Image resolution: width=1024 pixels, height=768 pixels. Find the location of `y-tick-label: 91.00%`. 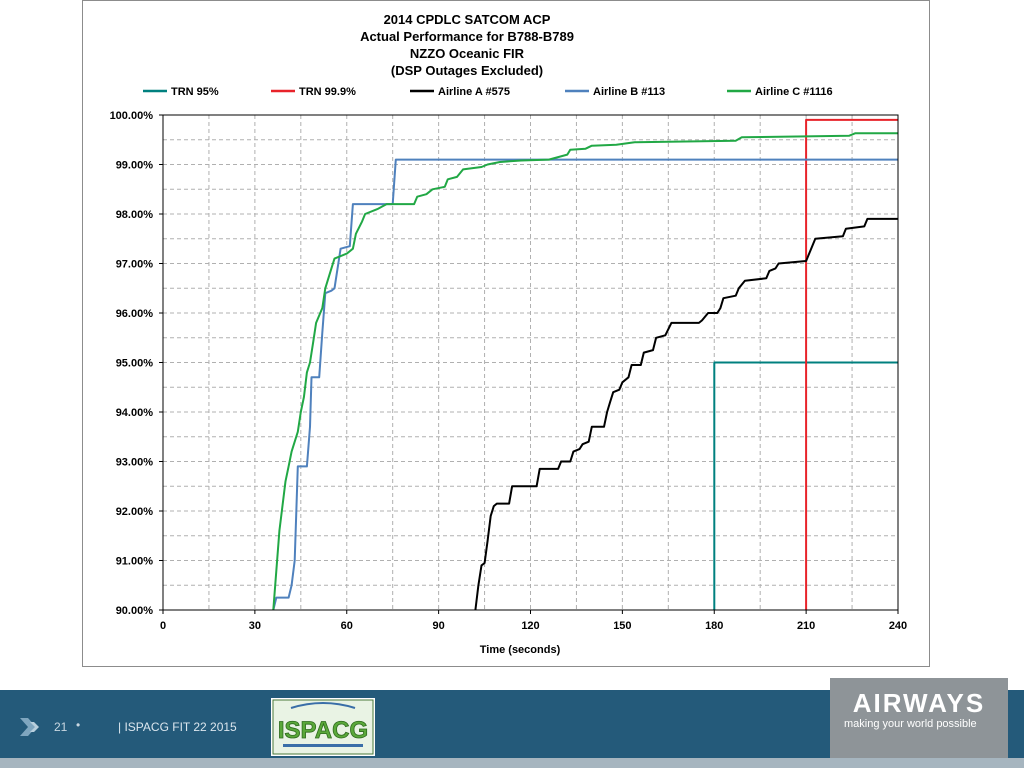

y-tick-label: 91.00% is located at coordinates (135, 562).